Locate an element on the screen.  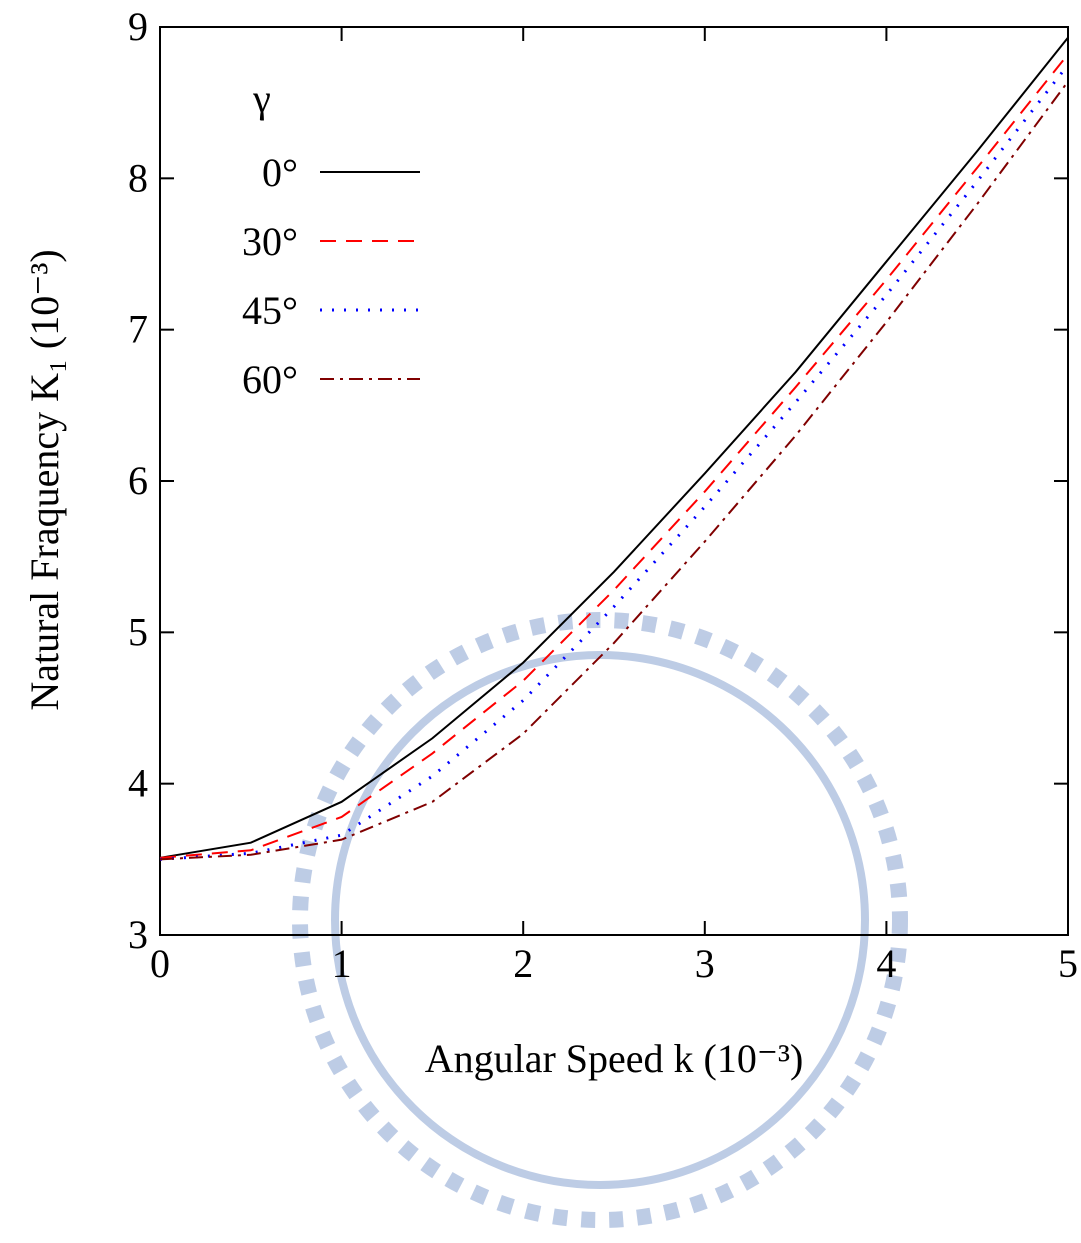
legend-label: 45° is located at coordinates (270, 310).